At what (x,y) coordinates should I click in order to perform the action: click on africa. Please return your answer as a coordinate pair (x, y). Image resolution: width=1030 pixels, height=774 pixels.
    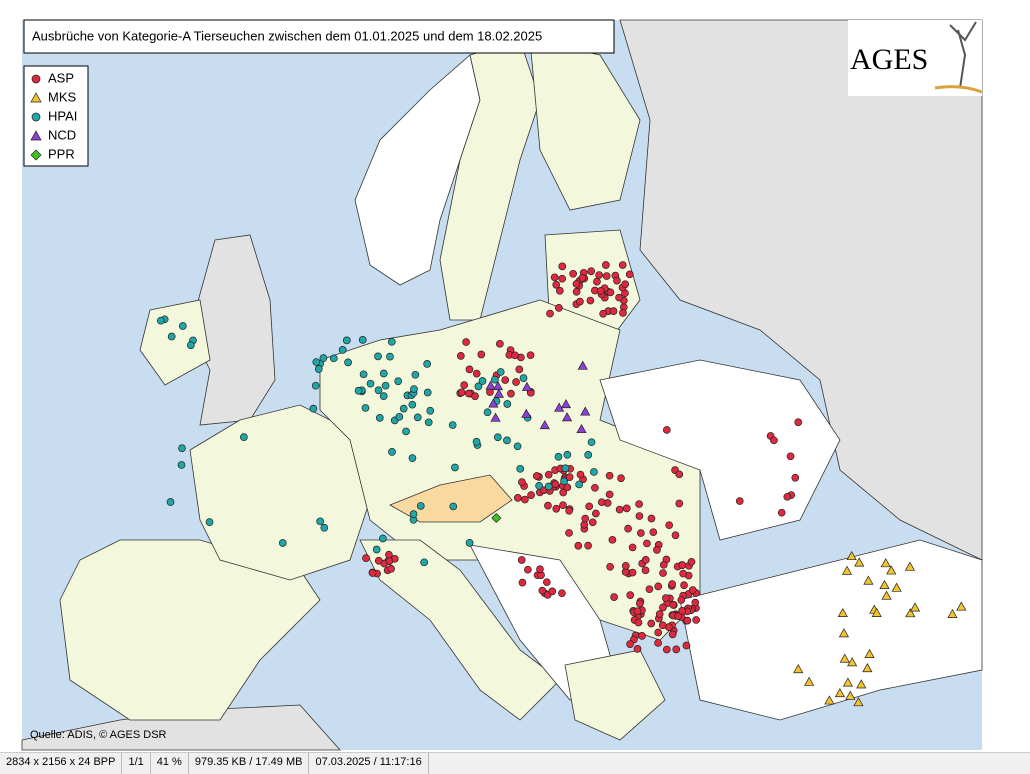
    Looking at the image, I should click on (181, 727).